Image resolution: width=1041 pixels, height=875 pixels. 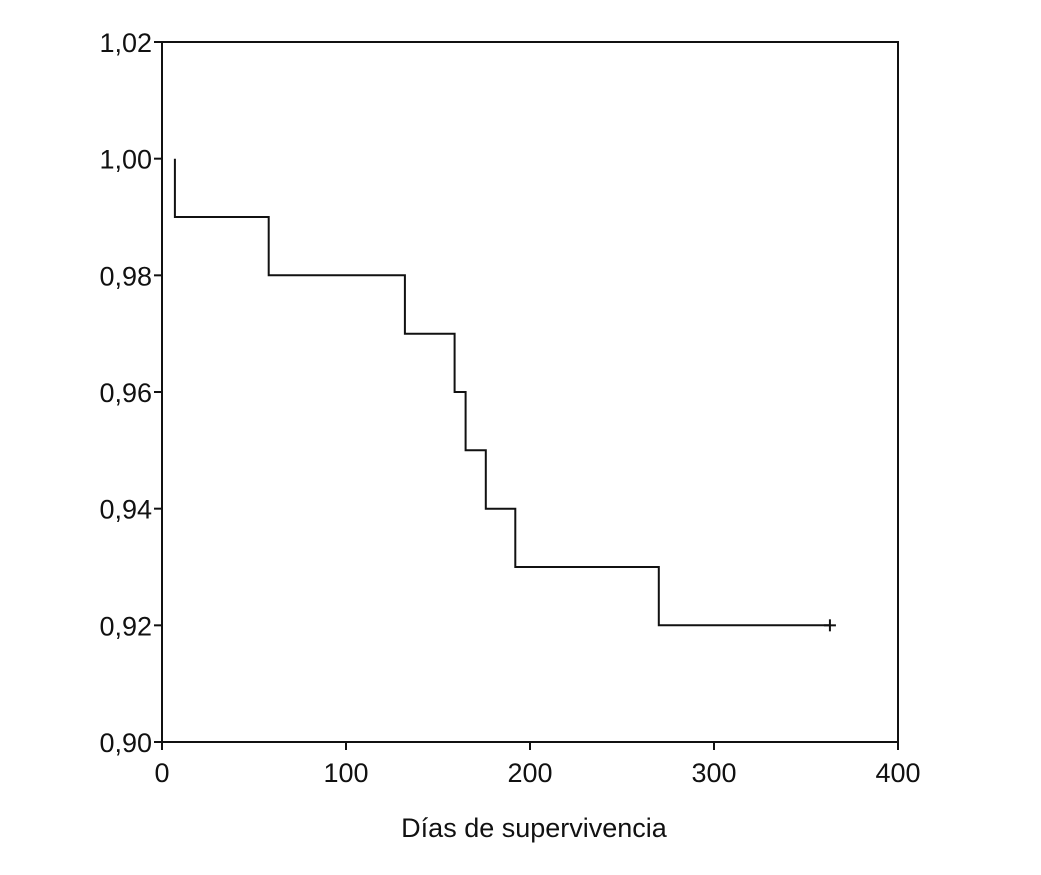 What do you see at coordinates (125, 393) in the screenshot?
I see `y-tick-label: 0,96` at bounding box center [125, 393].